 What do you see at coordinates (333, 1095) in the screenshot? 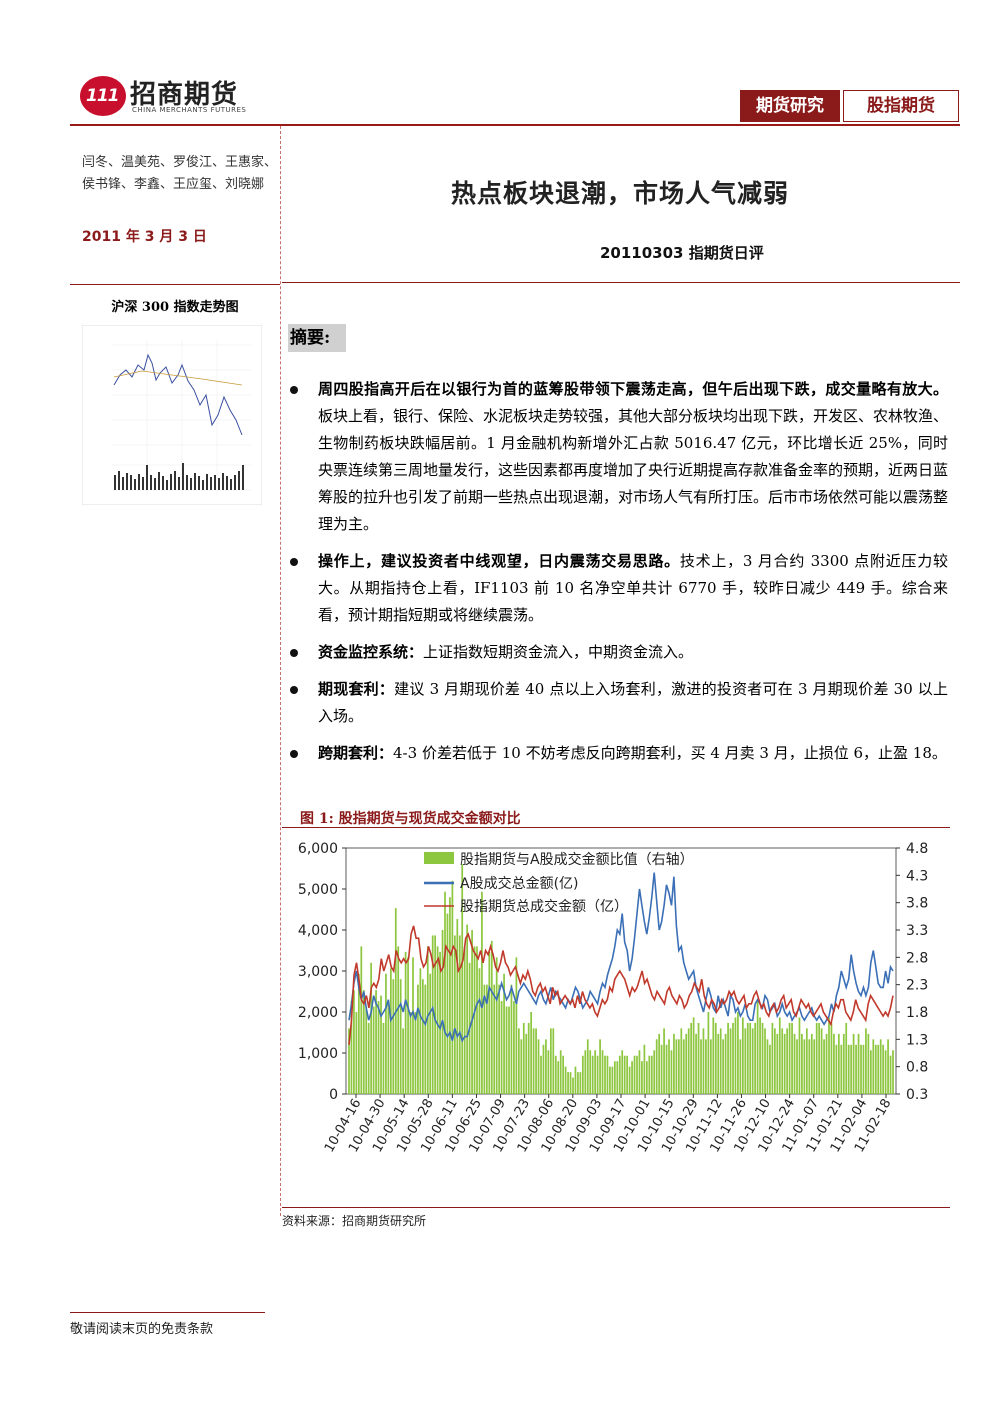
I see `y-left-tick-label: 0` at bounding box center [333, 1095].